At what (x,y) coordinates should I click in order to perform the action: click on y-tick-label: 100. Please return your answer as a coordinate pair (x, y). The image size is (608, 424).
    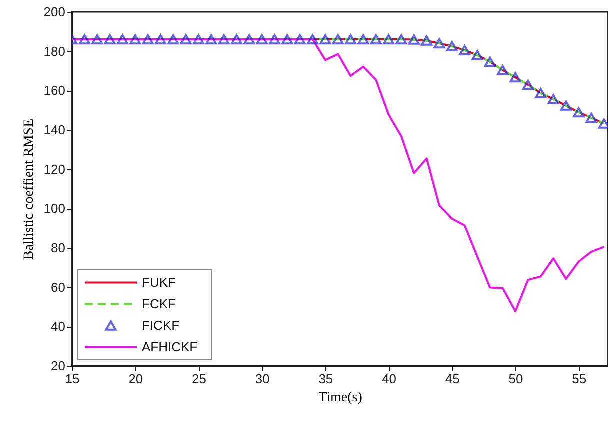
    Looking at the image, I should click on (55, 208).